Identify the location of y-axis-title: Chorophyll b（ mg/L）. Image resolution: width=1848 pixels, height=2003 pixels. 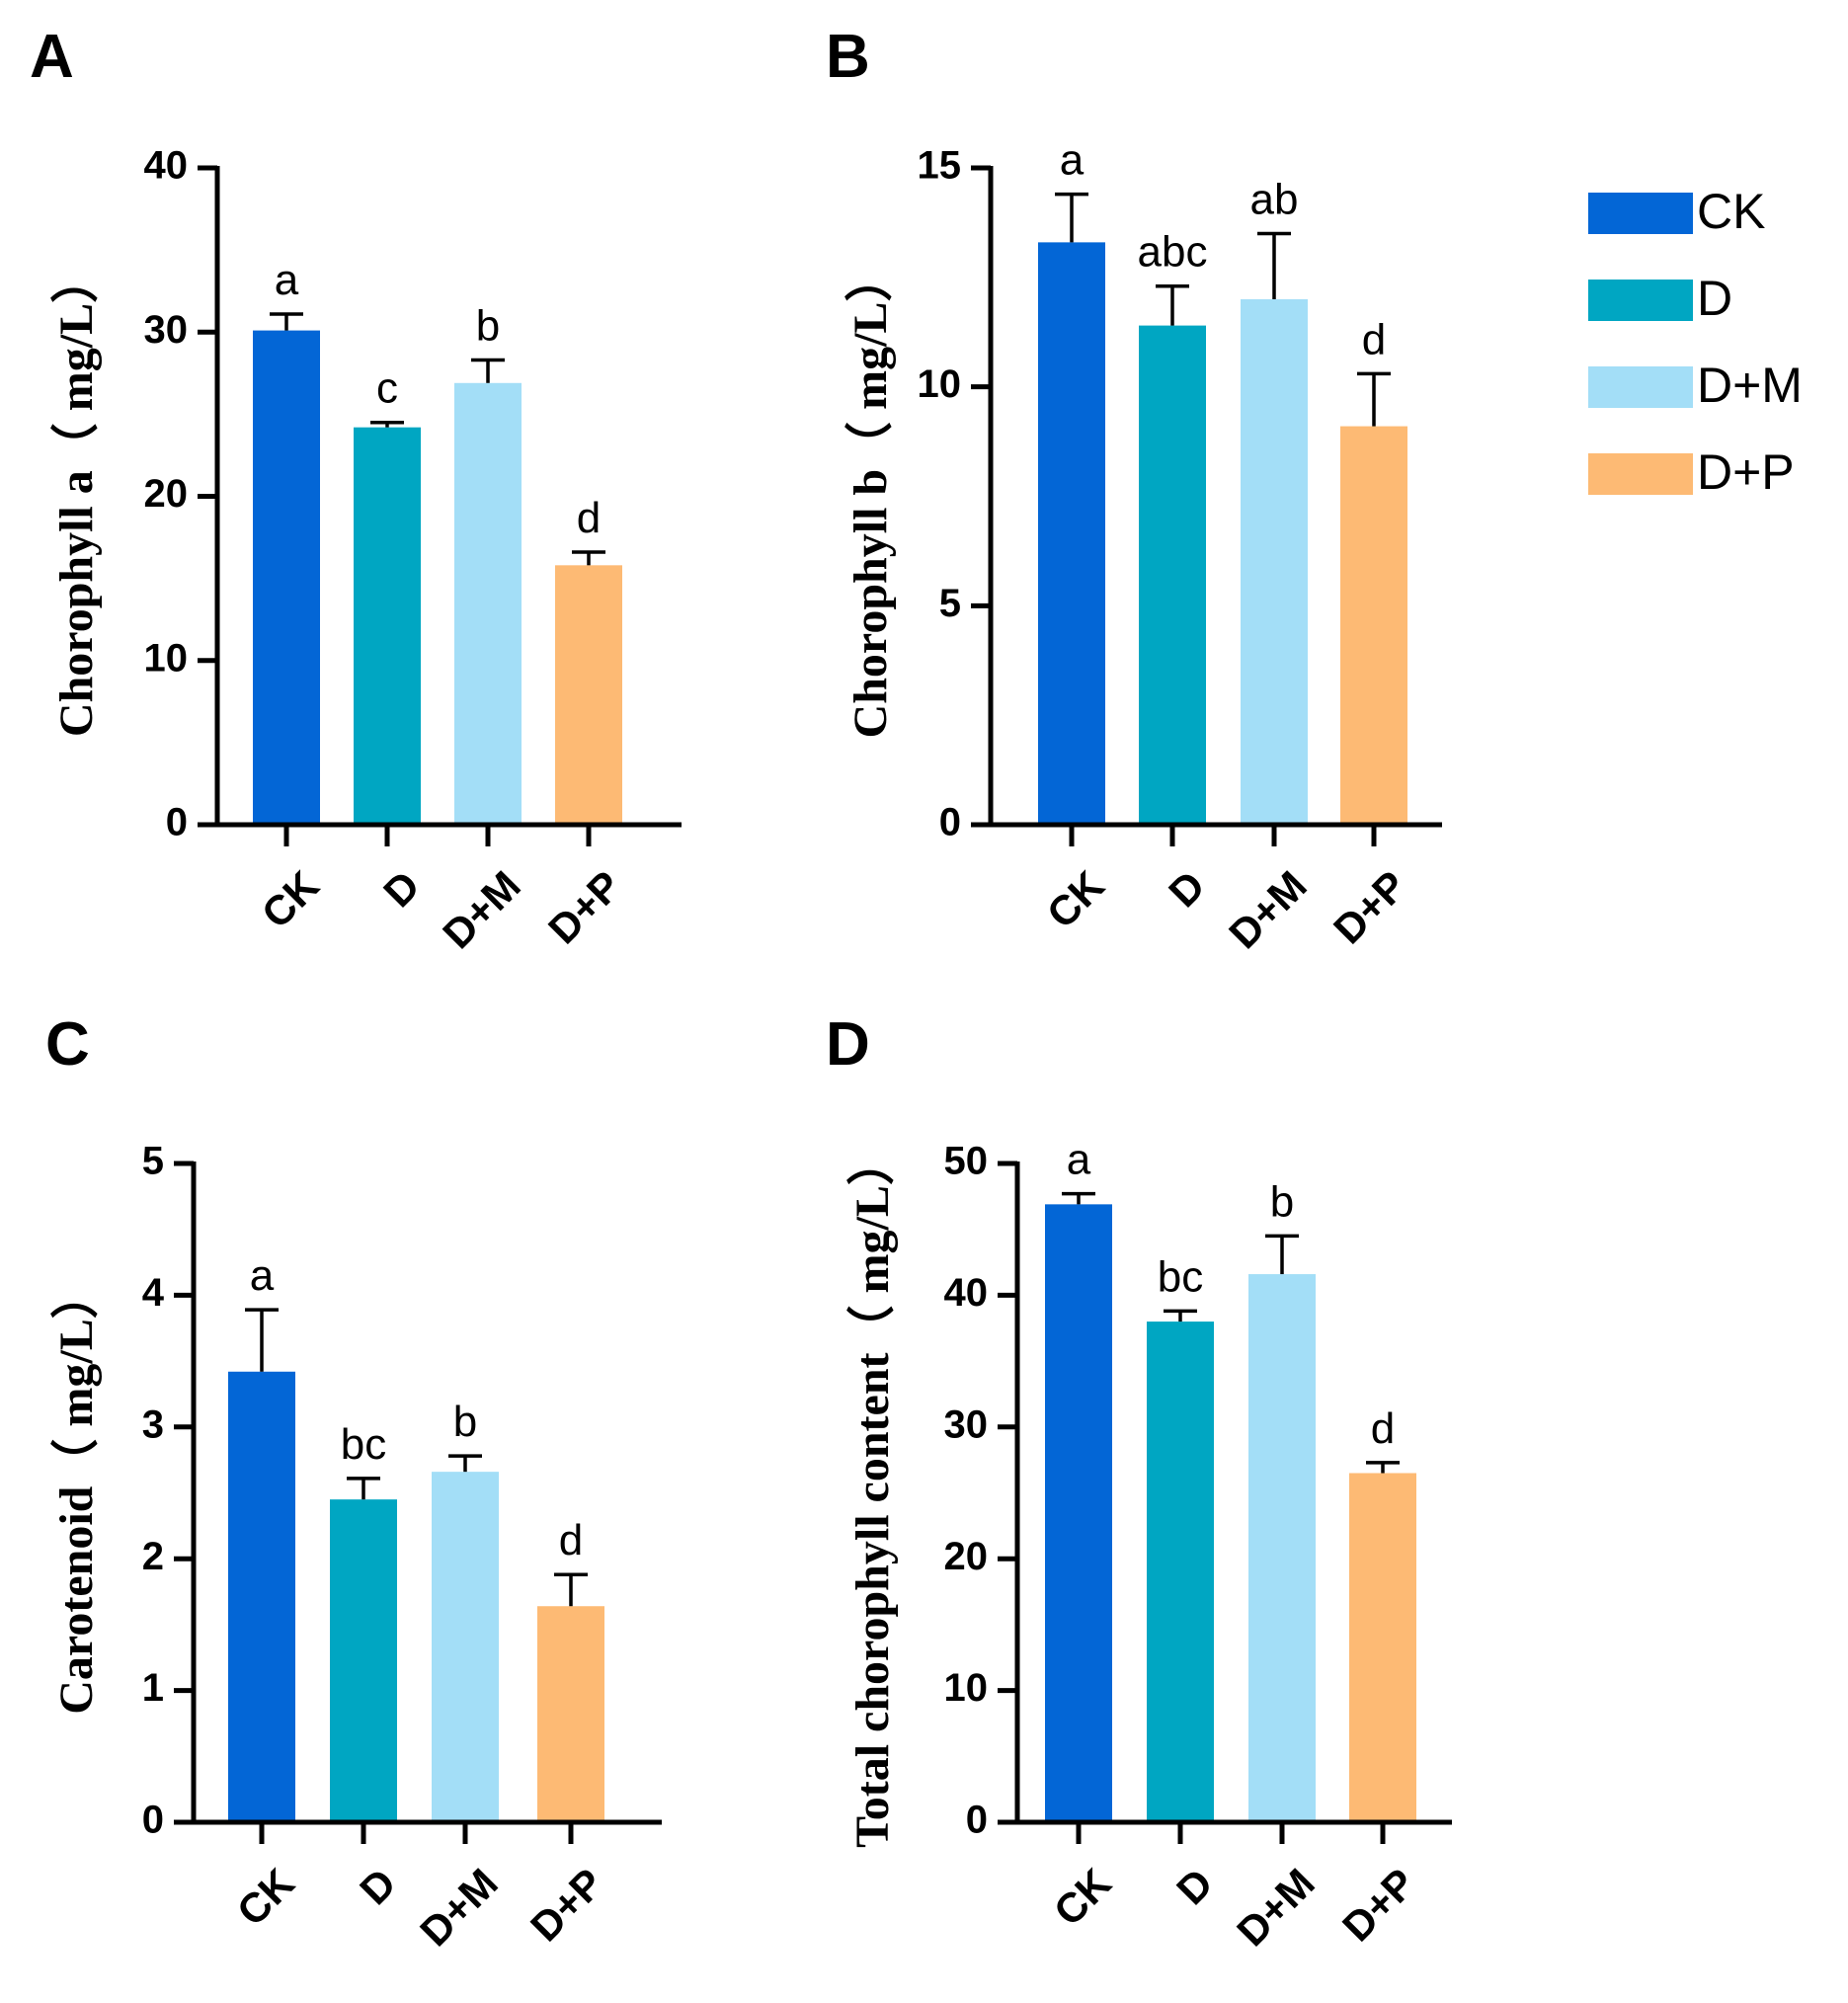
(871, 497).